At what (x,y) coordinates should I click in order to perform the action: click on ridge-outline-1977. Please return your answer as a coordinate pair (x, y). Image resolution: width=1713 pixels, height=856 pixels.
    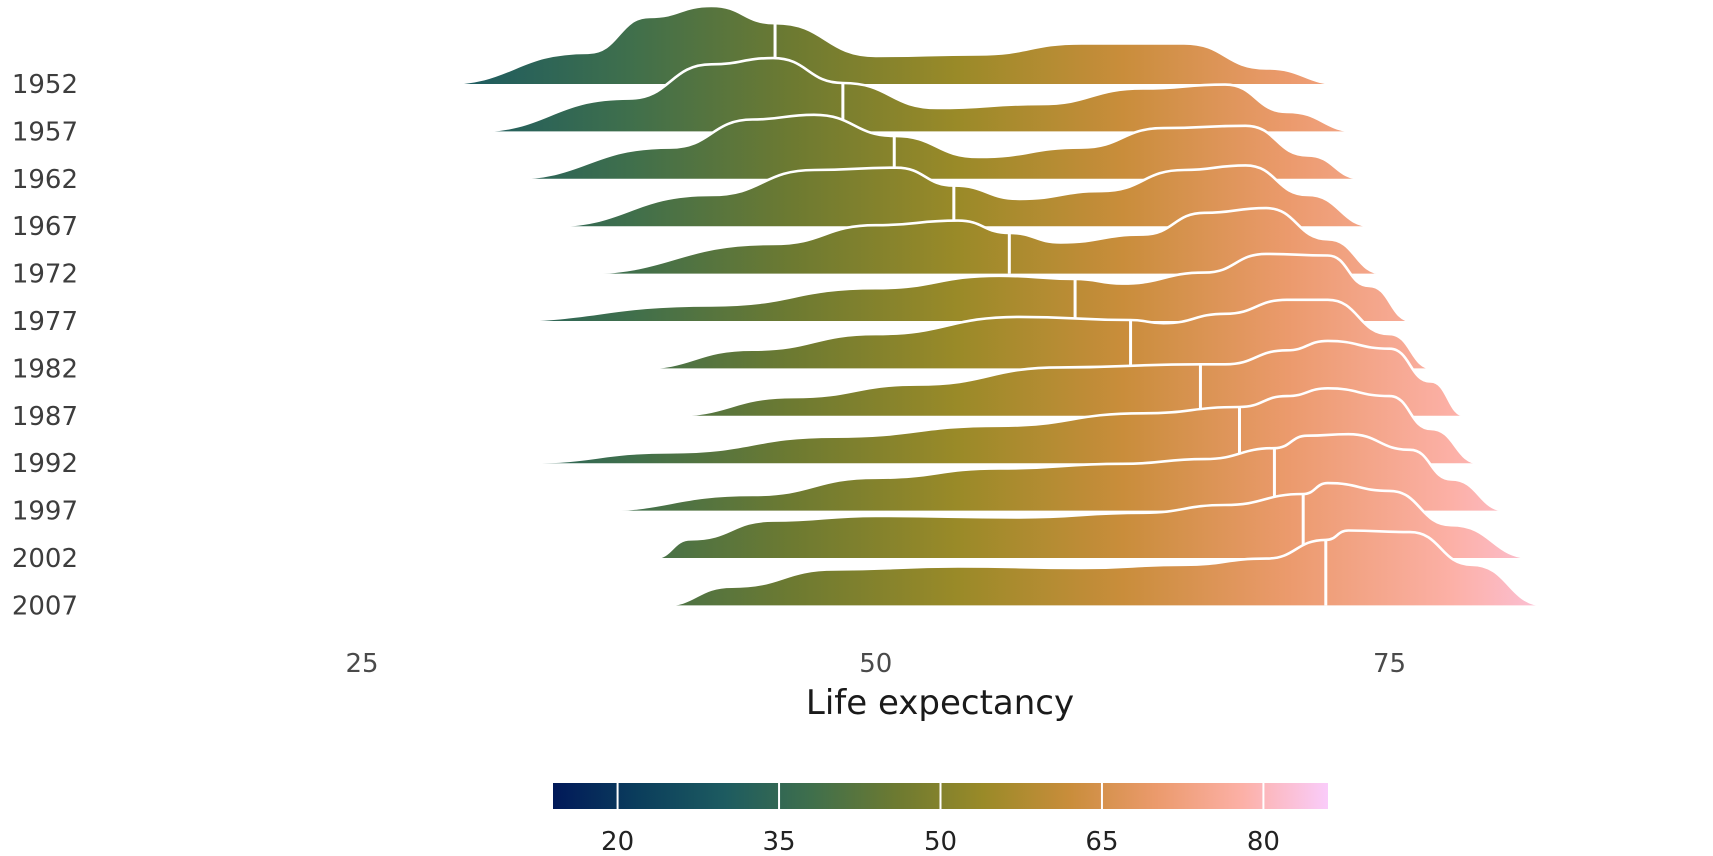
    Looking at the image, I should click on (951, 287).